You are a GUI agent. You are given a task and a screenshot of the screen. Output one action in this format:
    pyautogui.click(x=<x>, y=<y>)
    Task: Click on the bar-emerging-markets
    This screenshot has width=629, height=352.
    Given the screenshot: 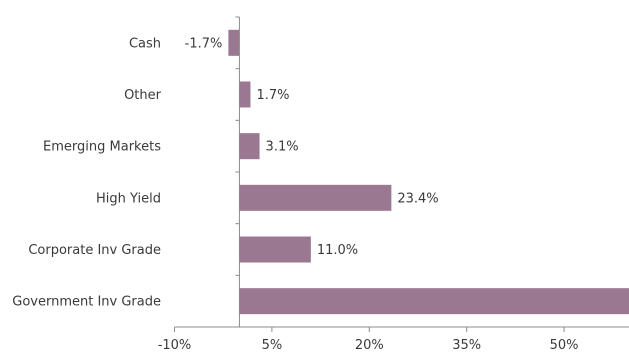 What is the action you would take?
    pyautogui.click(x=249, y=146)
    